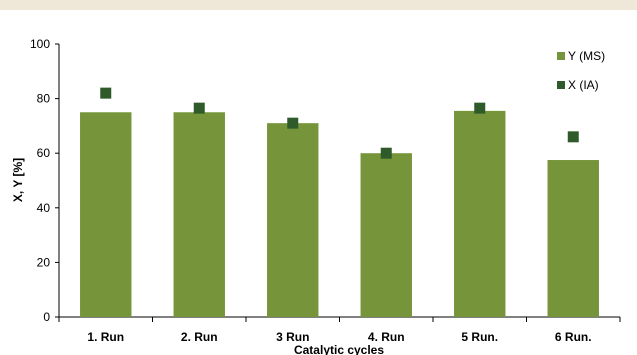 The image size is (637, 355). I want to click on y-tick-label: 100, so click(40, 44).